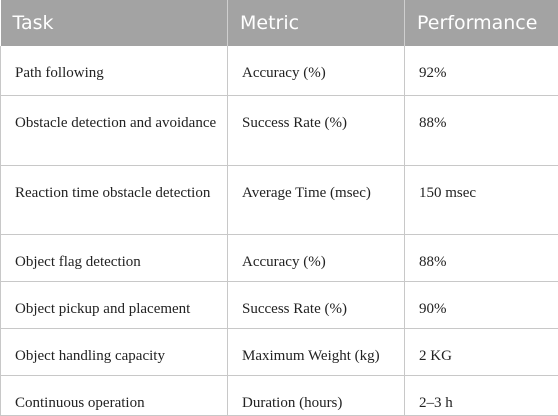 The width and height of the screenshot is (558, 416). Describe the element at coordinates (481, 70) in the screenshot. I see `cell-performance: 92%` at that location.